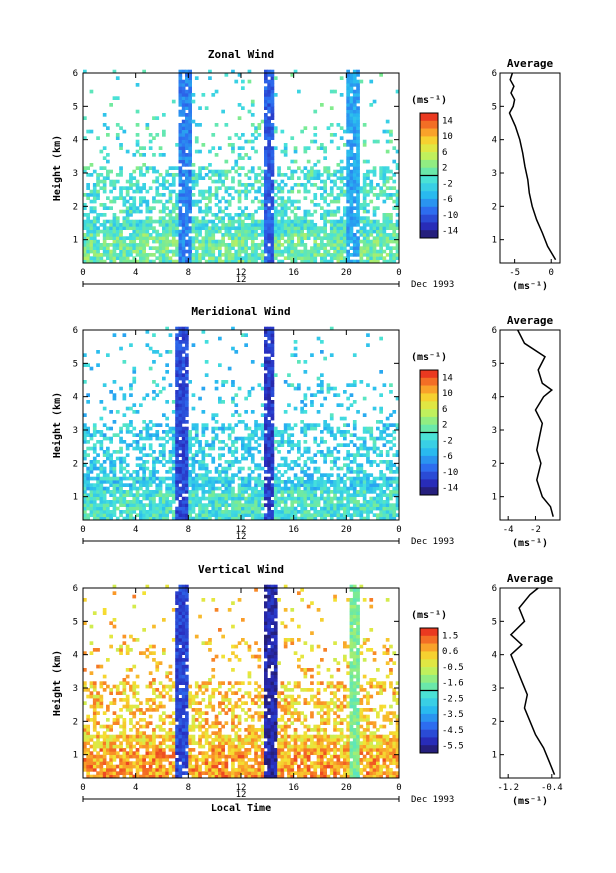 The width and height of the screenshot is (616, 873). What do you see at coordinates (444, 169) in the screenshot?
I see `colorbar-tick-label: 2` at bounding box center [444, 169].